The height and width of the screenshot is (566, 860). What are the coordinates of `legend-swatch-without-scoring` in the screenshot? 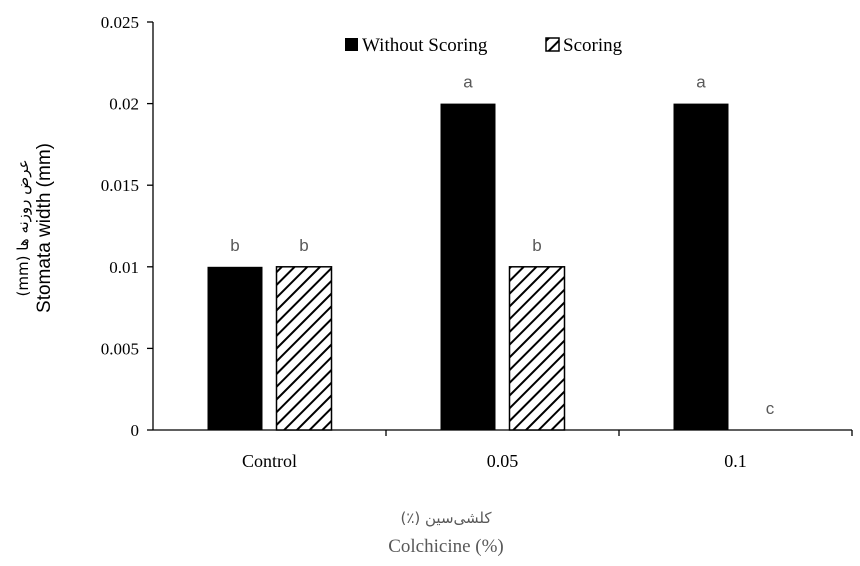 It's located at (351, 44).